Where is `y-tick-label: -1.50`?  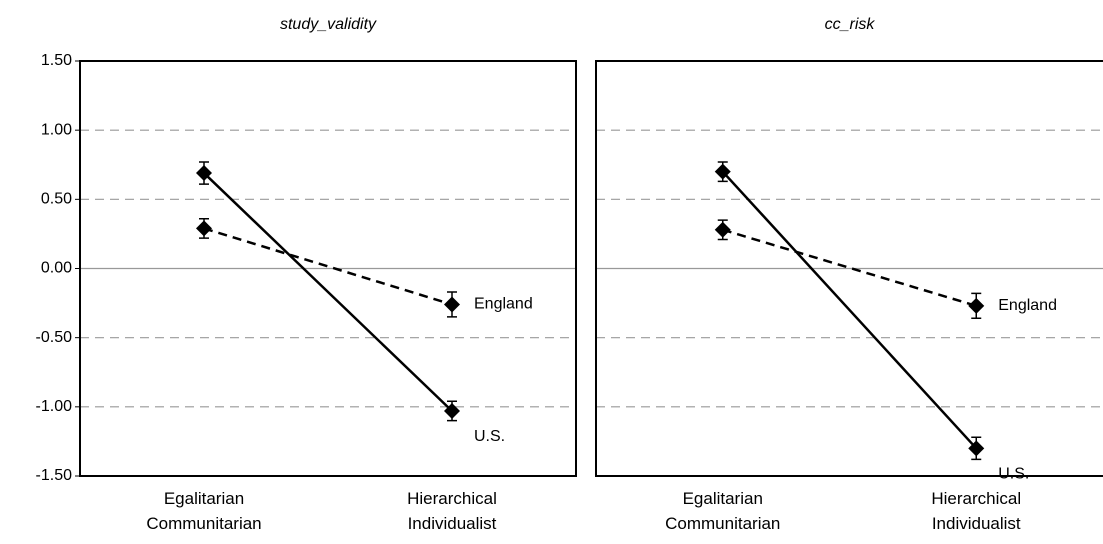 y-tick-label: -1.50 is located at coordinates (54, 475).